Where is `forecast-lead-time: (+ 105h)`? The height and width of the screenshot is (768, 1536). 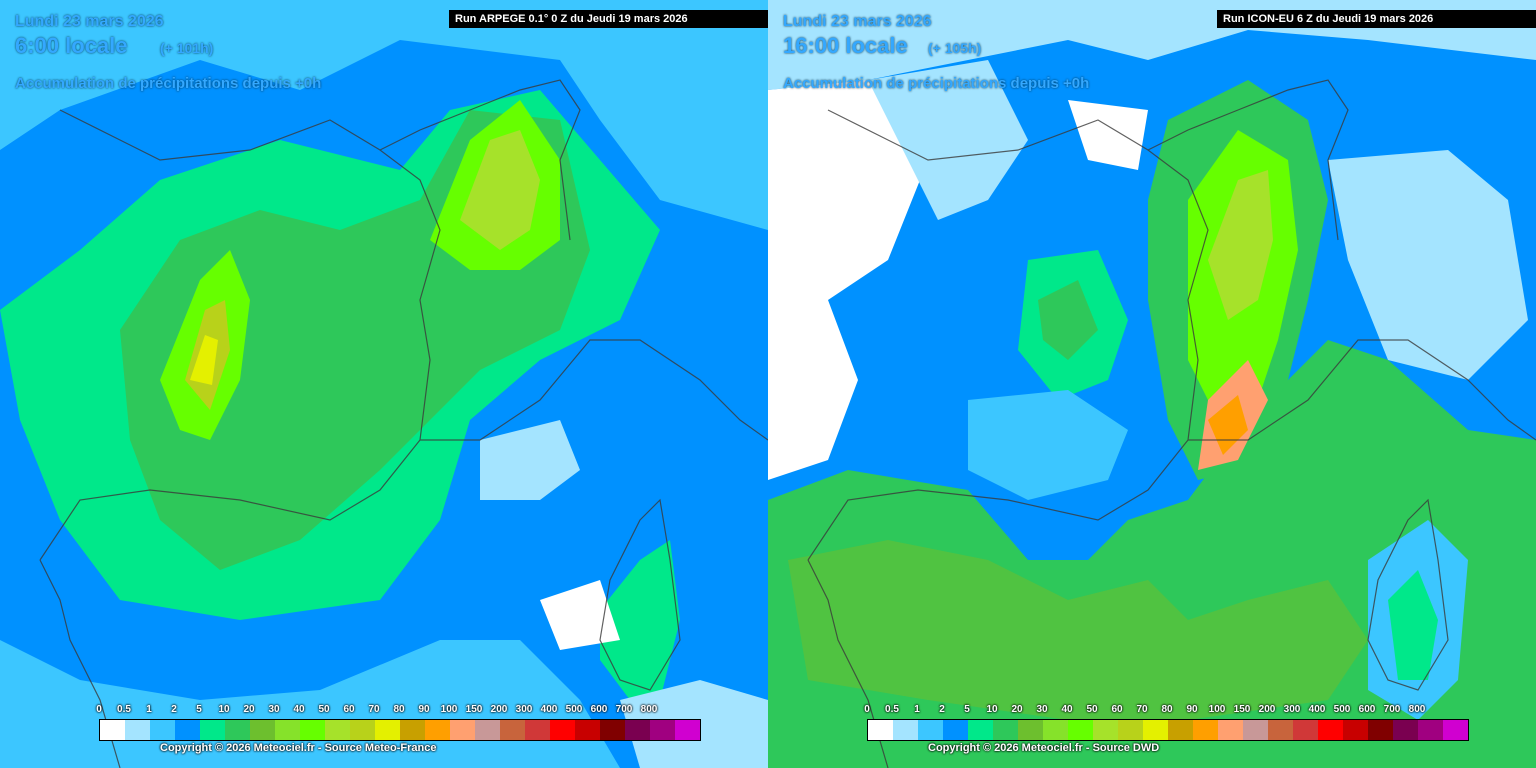
forecast-lead-time: (+ 105h) is located at coordinates (955, 48).